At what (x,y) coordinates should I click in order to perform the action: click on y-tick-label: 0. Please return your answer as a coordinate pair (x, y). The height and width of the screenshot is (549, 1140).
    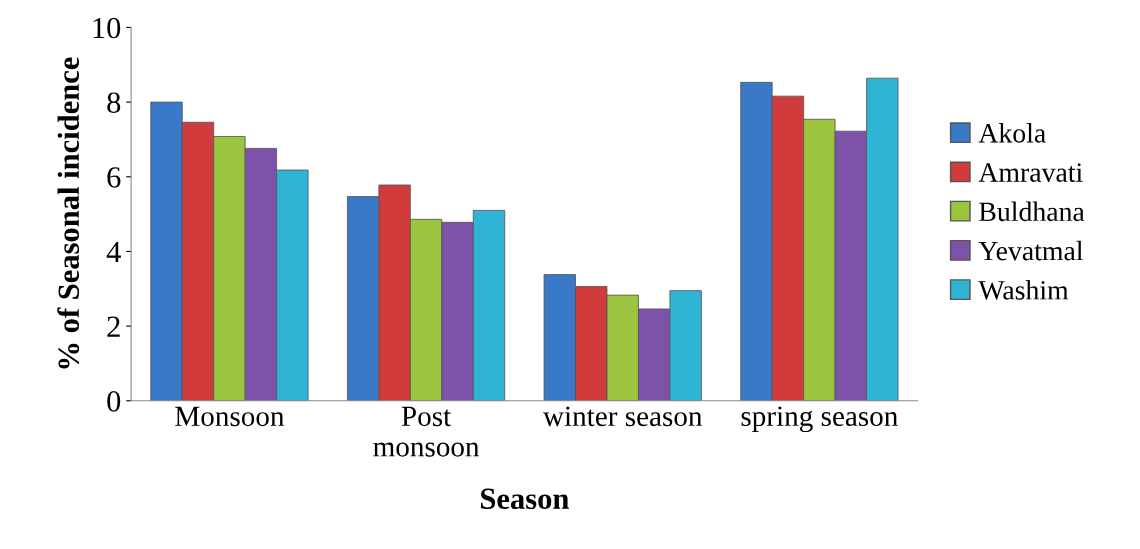
    Looking at the image, I should click on (114, 401).